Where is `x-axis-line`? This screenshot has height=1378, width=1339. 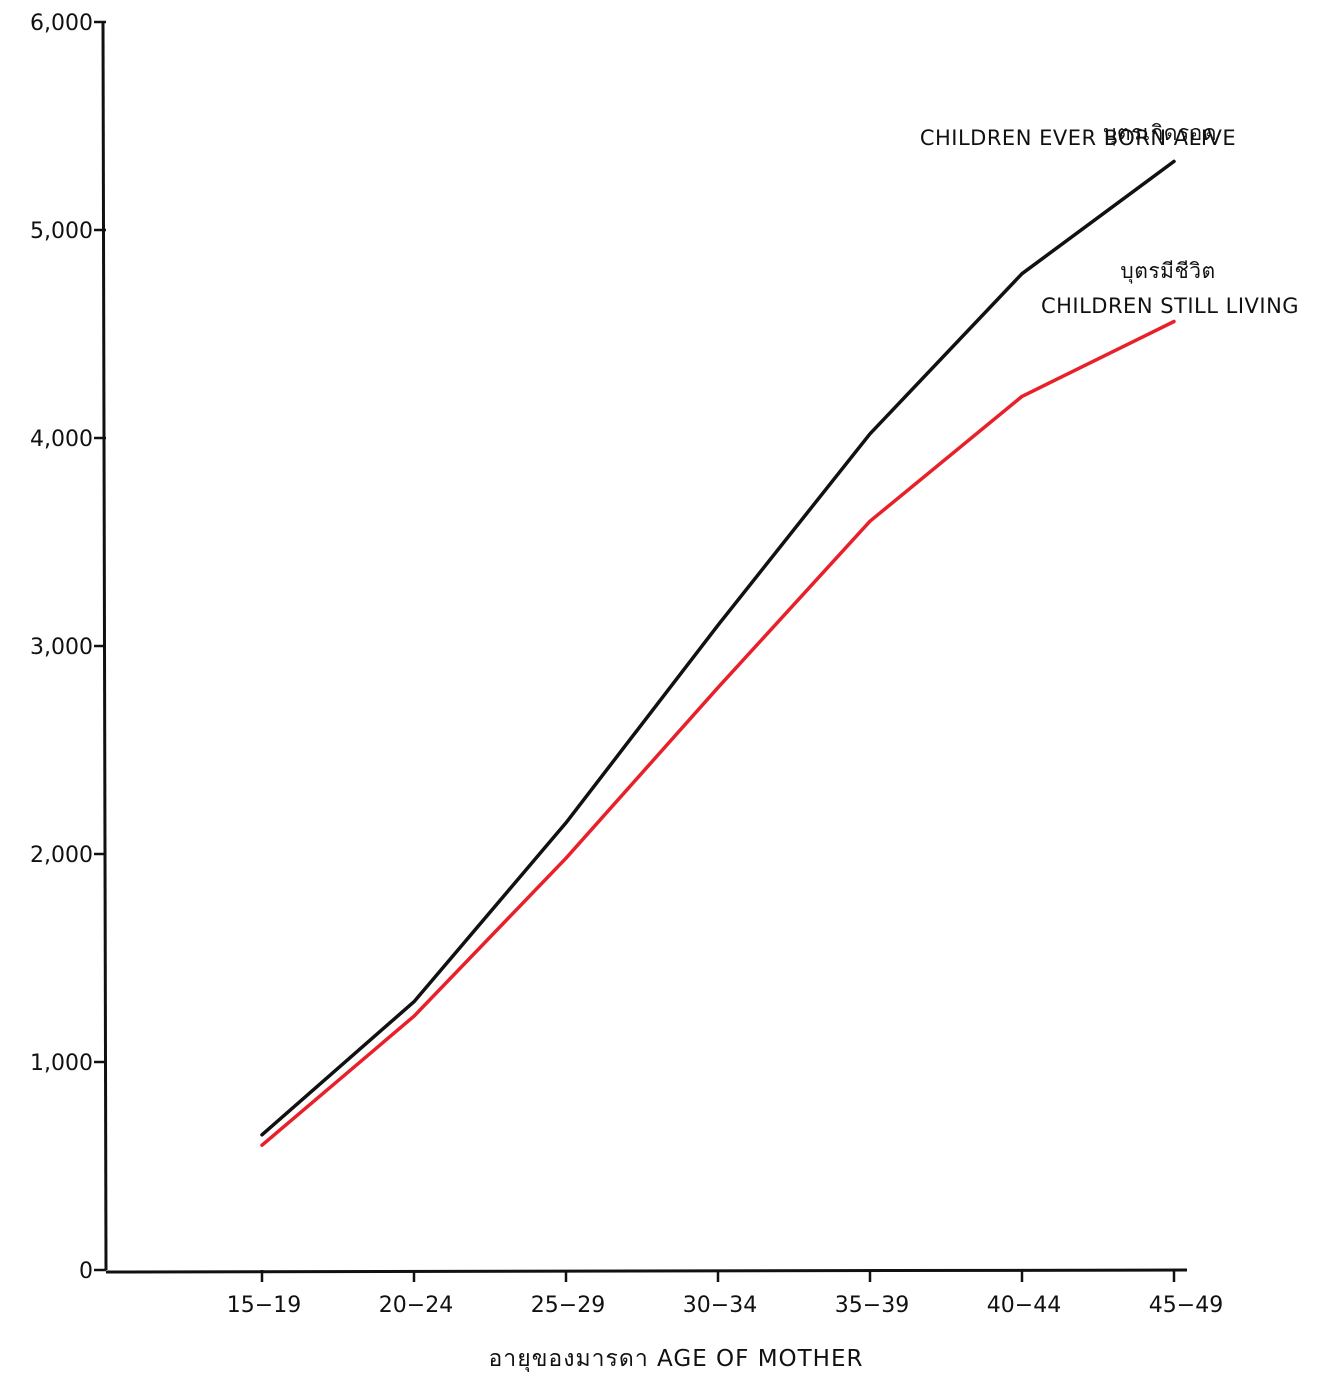
x-axis-line is located at coordinates (646, 1271).